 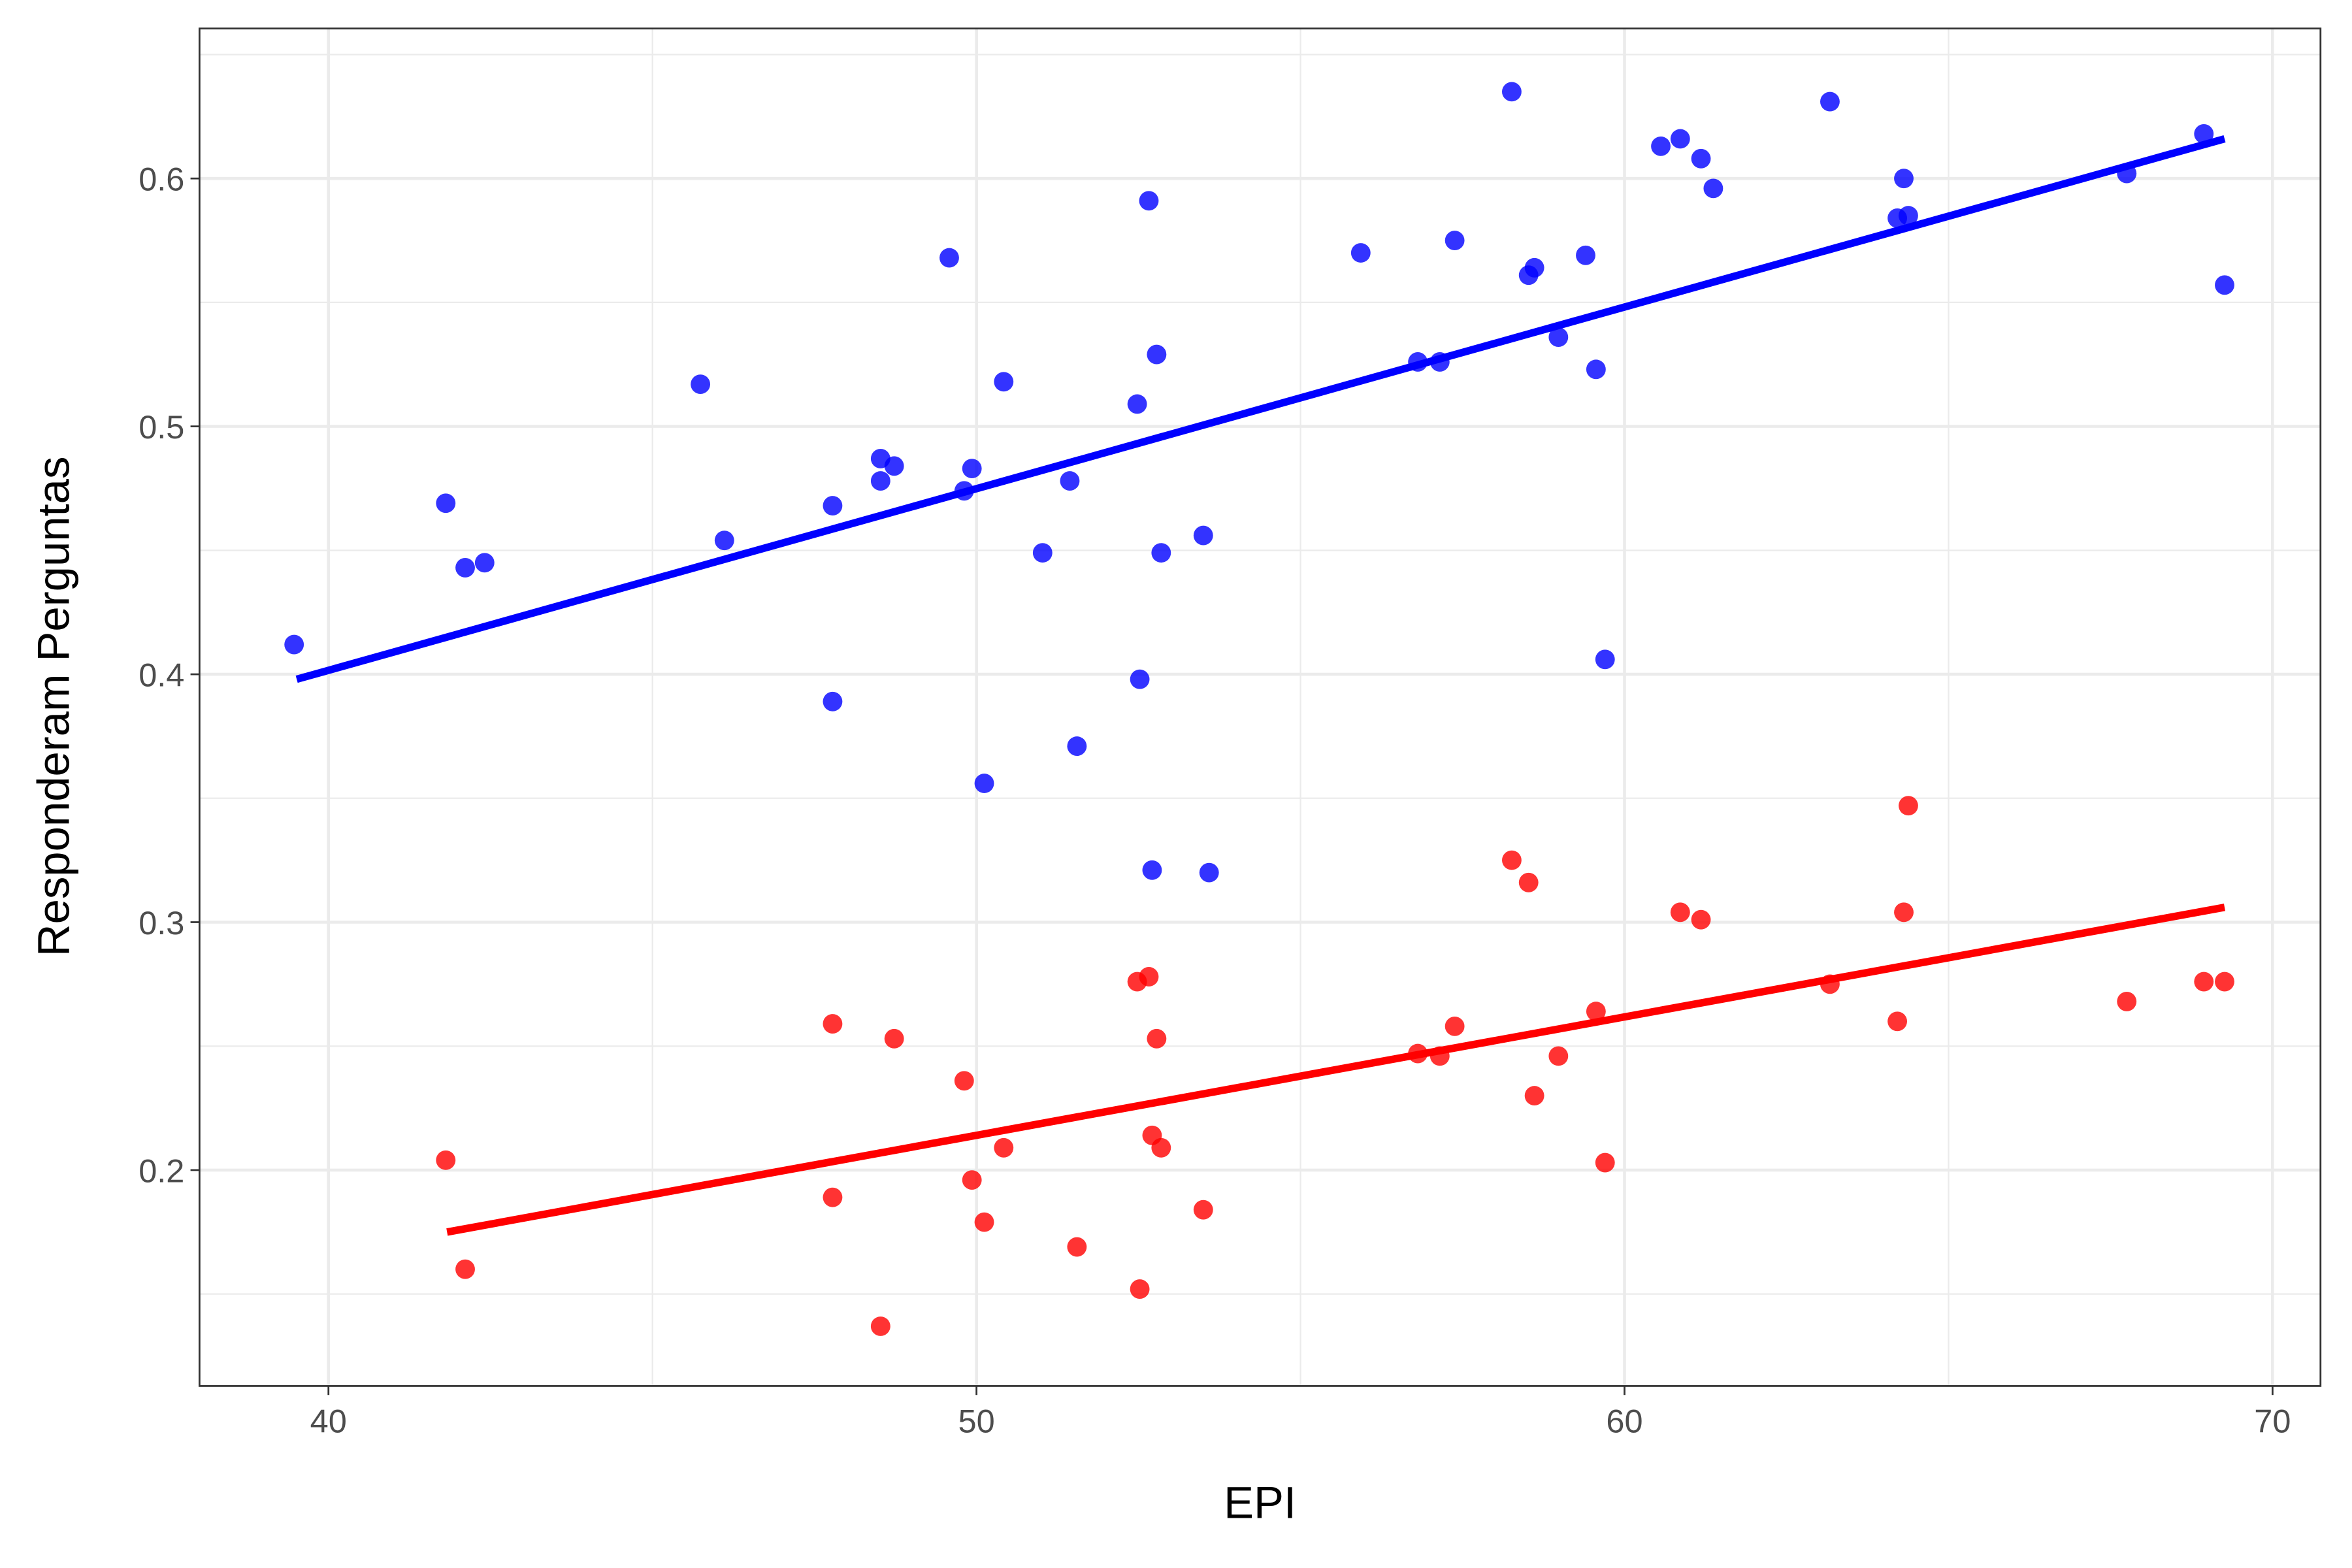 I want to click on x-axis-title: EPI, so click(x=1260, y=1502).